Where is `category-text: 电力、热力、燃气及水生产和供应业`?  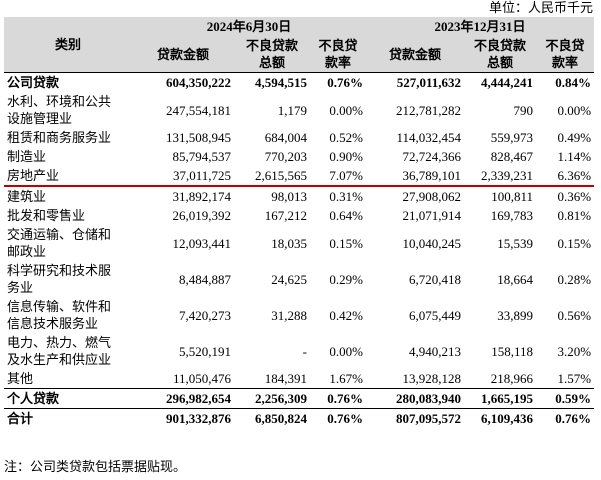 category-text: 电力、热力、燃气及水生产和供应业 is located at coordinates (59, 351).